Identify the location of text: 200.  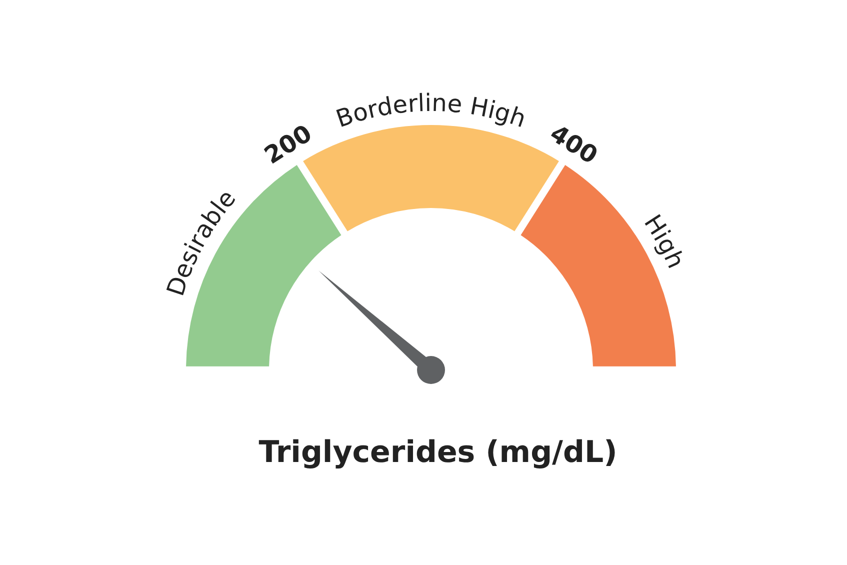
(288, 144).